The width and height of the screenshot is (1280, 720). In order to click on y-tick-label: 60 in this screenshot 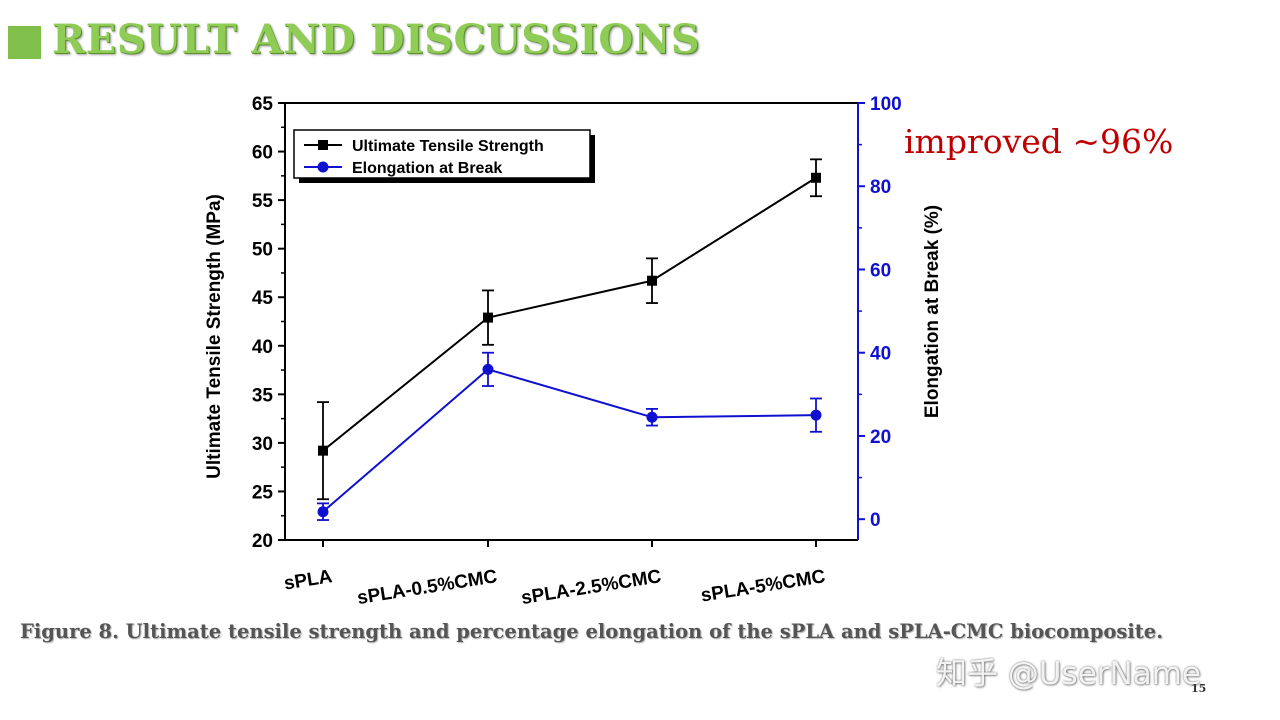, I will do `click(262, 153)`.